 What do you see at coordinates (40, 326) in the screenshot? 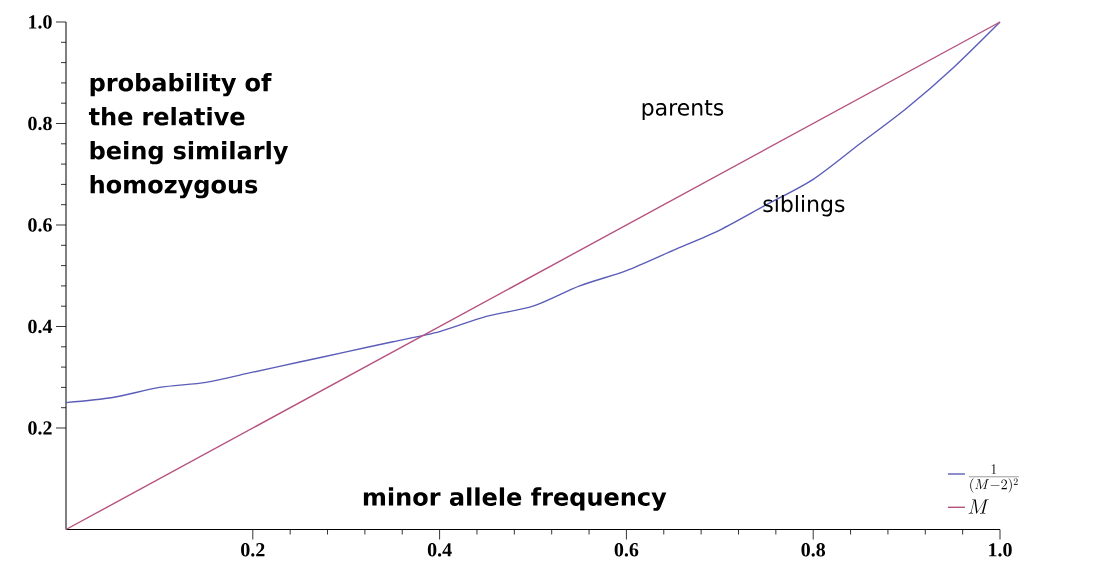
I see `y-tick-label: 0.4` at bounding box center [40, 326].